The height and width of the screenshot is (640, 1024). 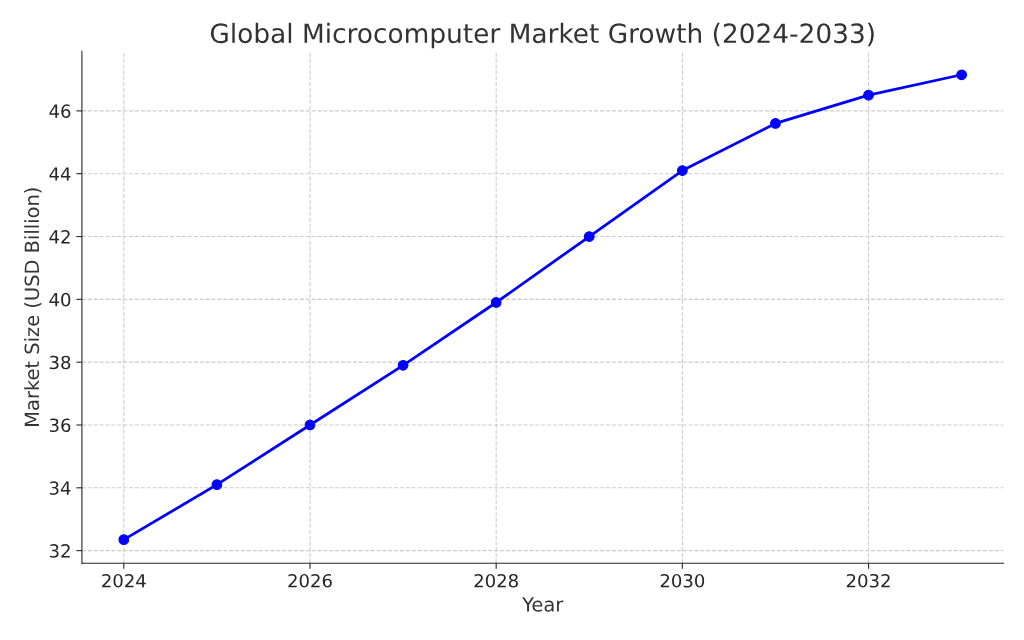 What do you see at coordinates (310, 580) in the screenshot?
I see `x-tick-label: 2026` at bounding box center [310, 580].